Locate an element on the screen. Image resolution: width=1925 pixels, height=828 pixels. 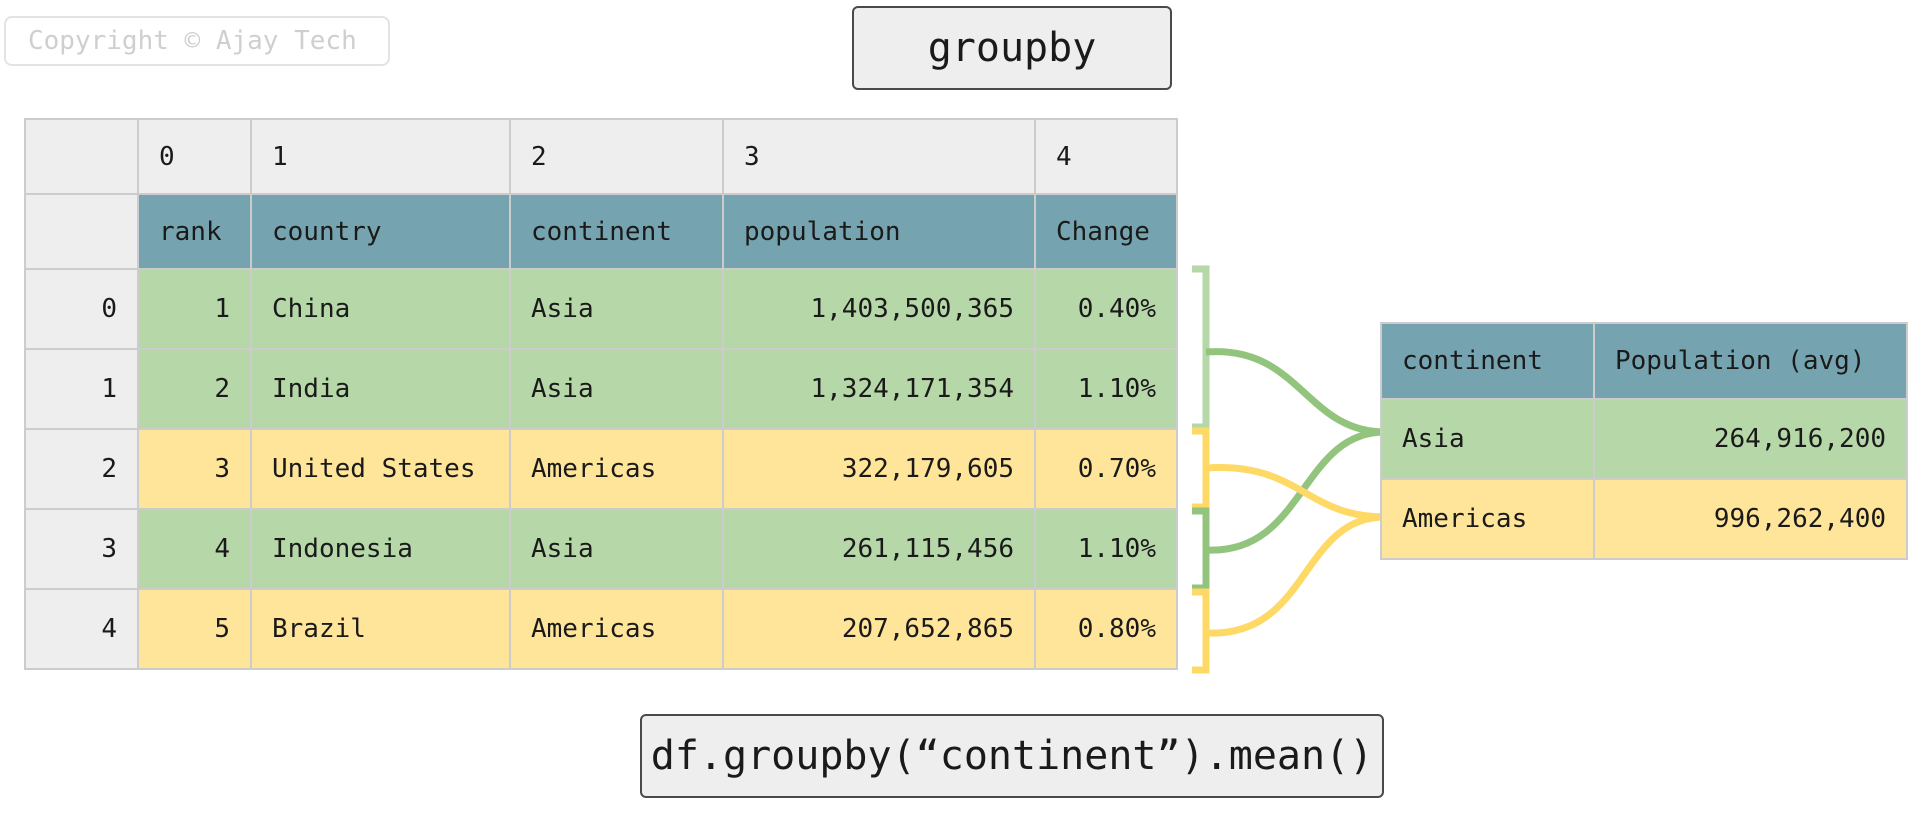
column-index: 0 is located at coordinates (194, 156).